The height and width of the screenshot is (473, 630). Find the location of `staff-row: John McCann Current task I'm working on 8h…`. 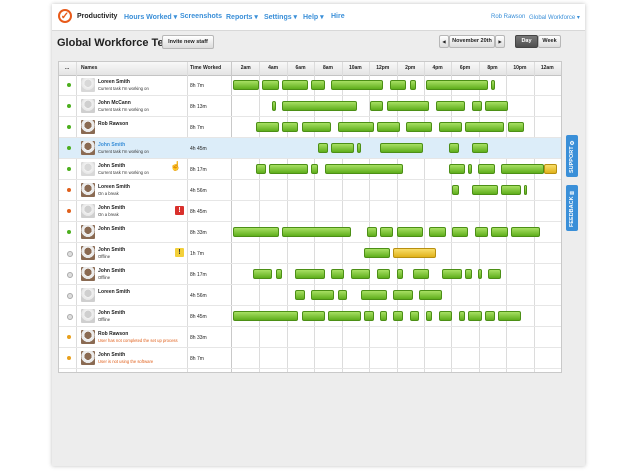

staff-row: John McCann Current task I'm working on 8h… is located at coordinates (310, 106).